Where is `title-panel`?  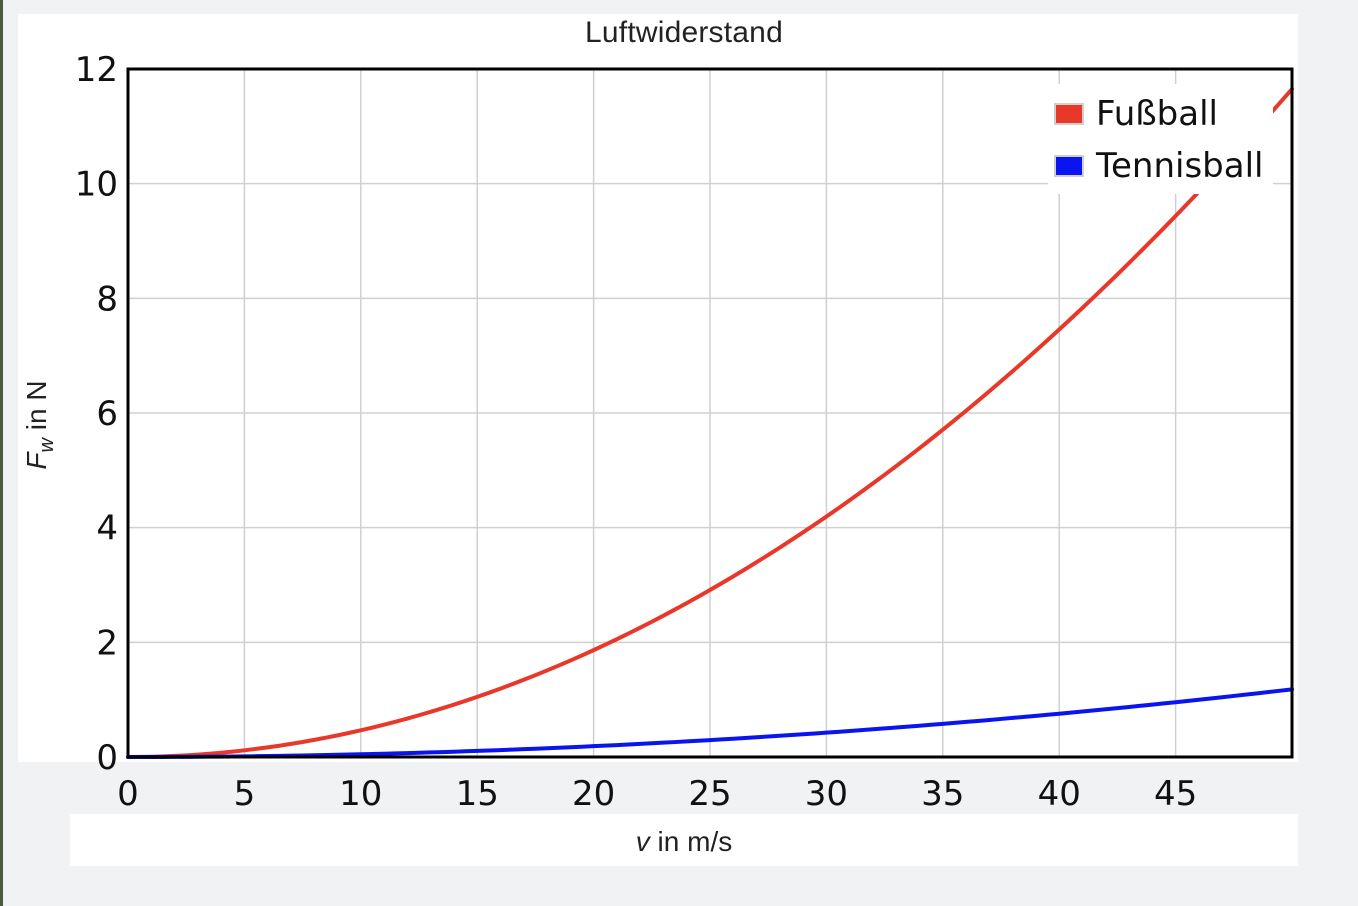 title-panel is located at coordinates (684, 40).